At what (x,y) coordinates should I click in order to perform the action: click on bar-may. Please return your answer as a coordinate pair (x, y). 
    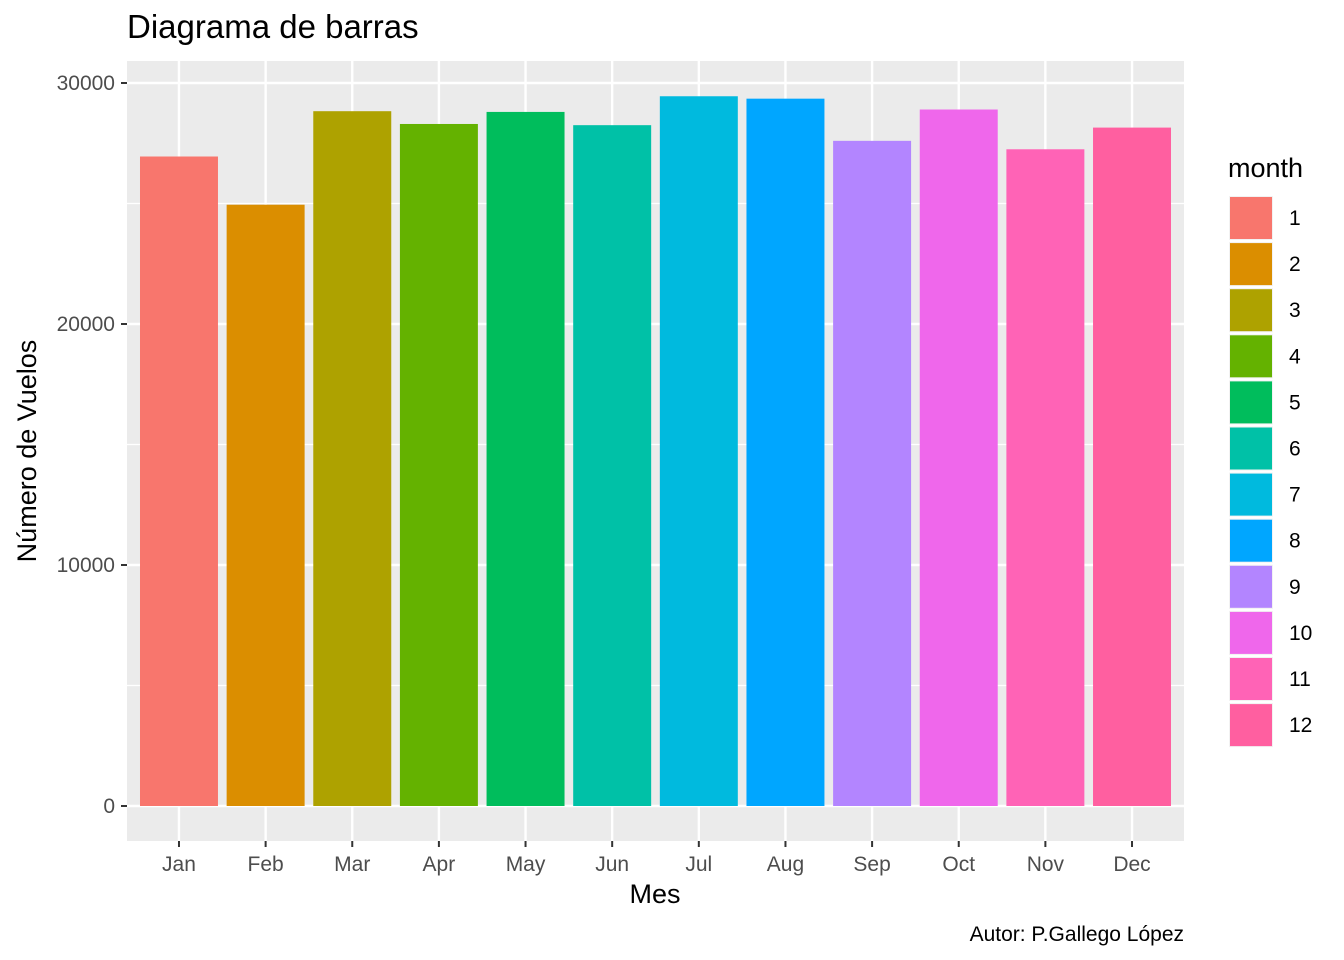
    Looking at the image, I should click on (525, 459).